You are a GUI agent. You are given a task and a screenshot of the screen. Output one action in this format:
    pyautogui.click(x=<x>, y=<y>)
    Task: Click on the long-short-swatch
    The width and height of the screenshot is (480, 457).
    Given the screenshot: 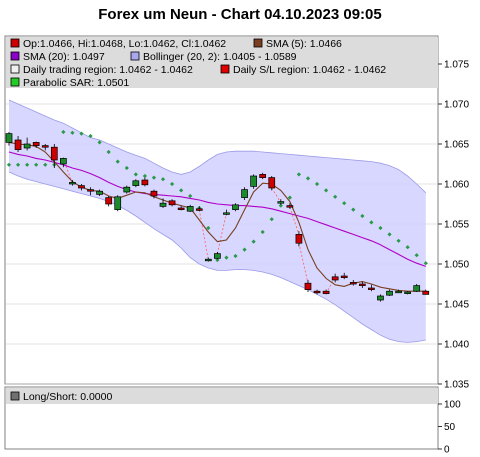 What is the action you would take?
    pyautogui.click(x=15, y=396)
    